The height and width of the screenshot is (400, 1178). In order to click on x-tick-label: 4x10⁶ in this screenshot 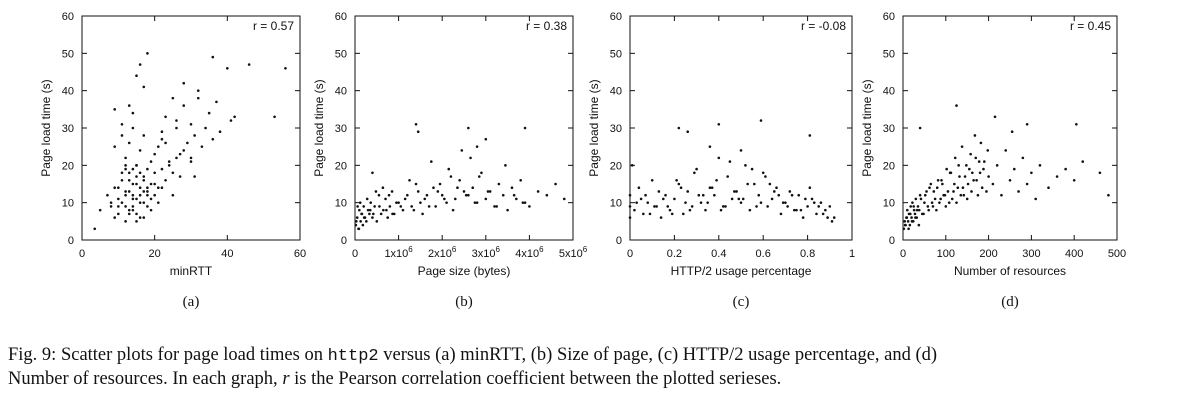, I will do `click(529, 252)`.